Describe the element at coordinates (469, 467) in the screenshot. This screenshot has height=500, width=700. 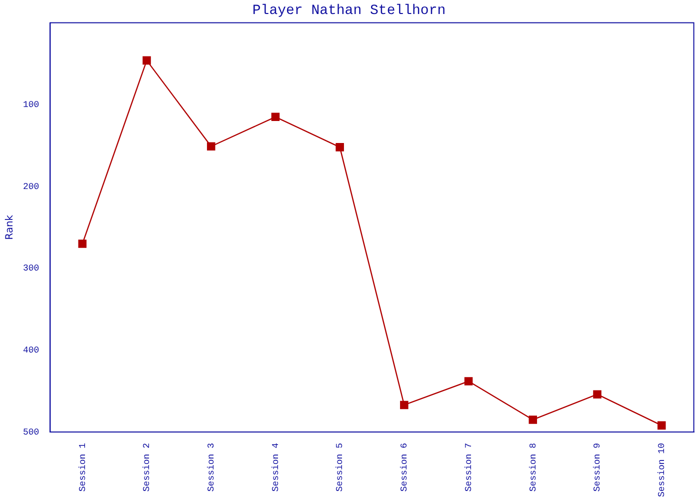
I see `x-tick-label: Session 7` at that location.